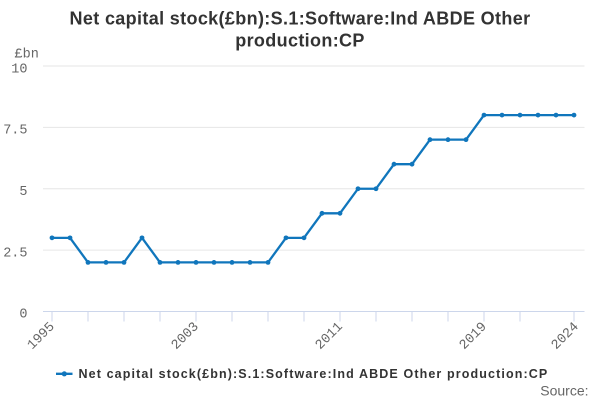 This screenshot has width=600, height=405. What do you see at coordinates (15, 131) in the screenshot?
I see `svg-text: 7.5` at bounding box center [15, 131].